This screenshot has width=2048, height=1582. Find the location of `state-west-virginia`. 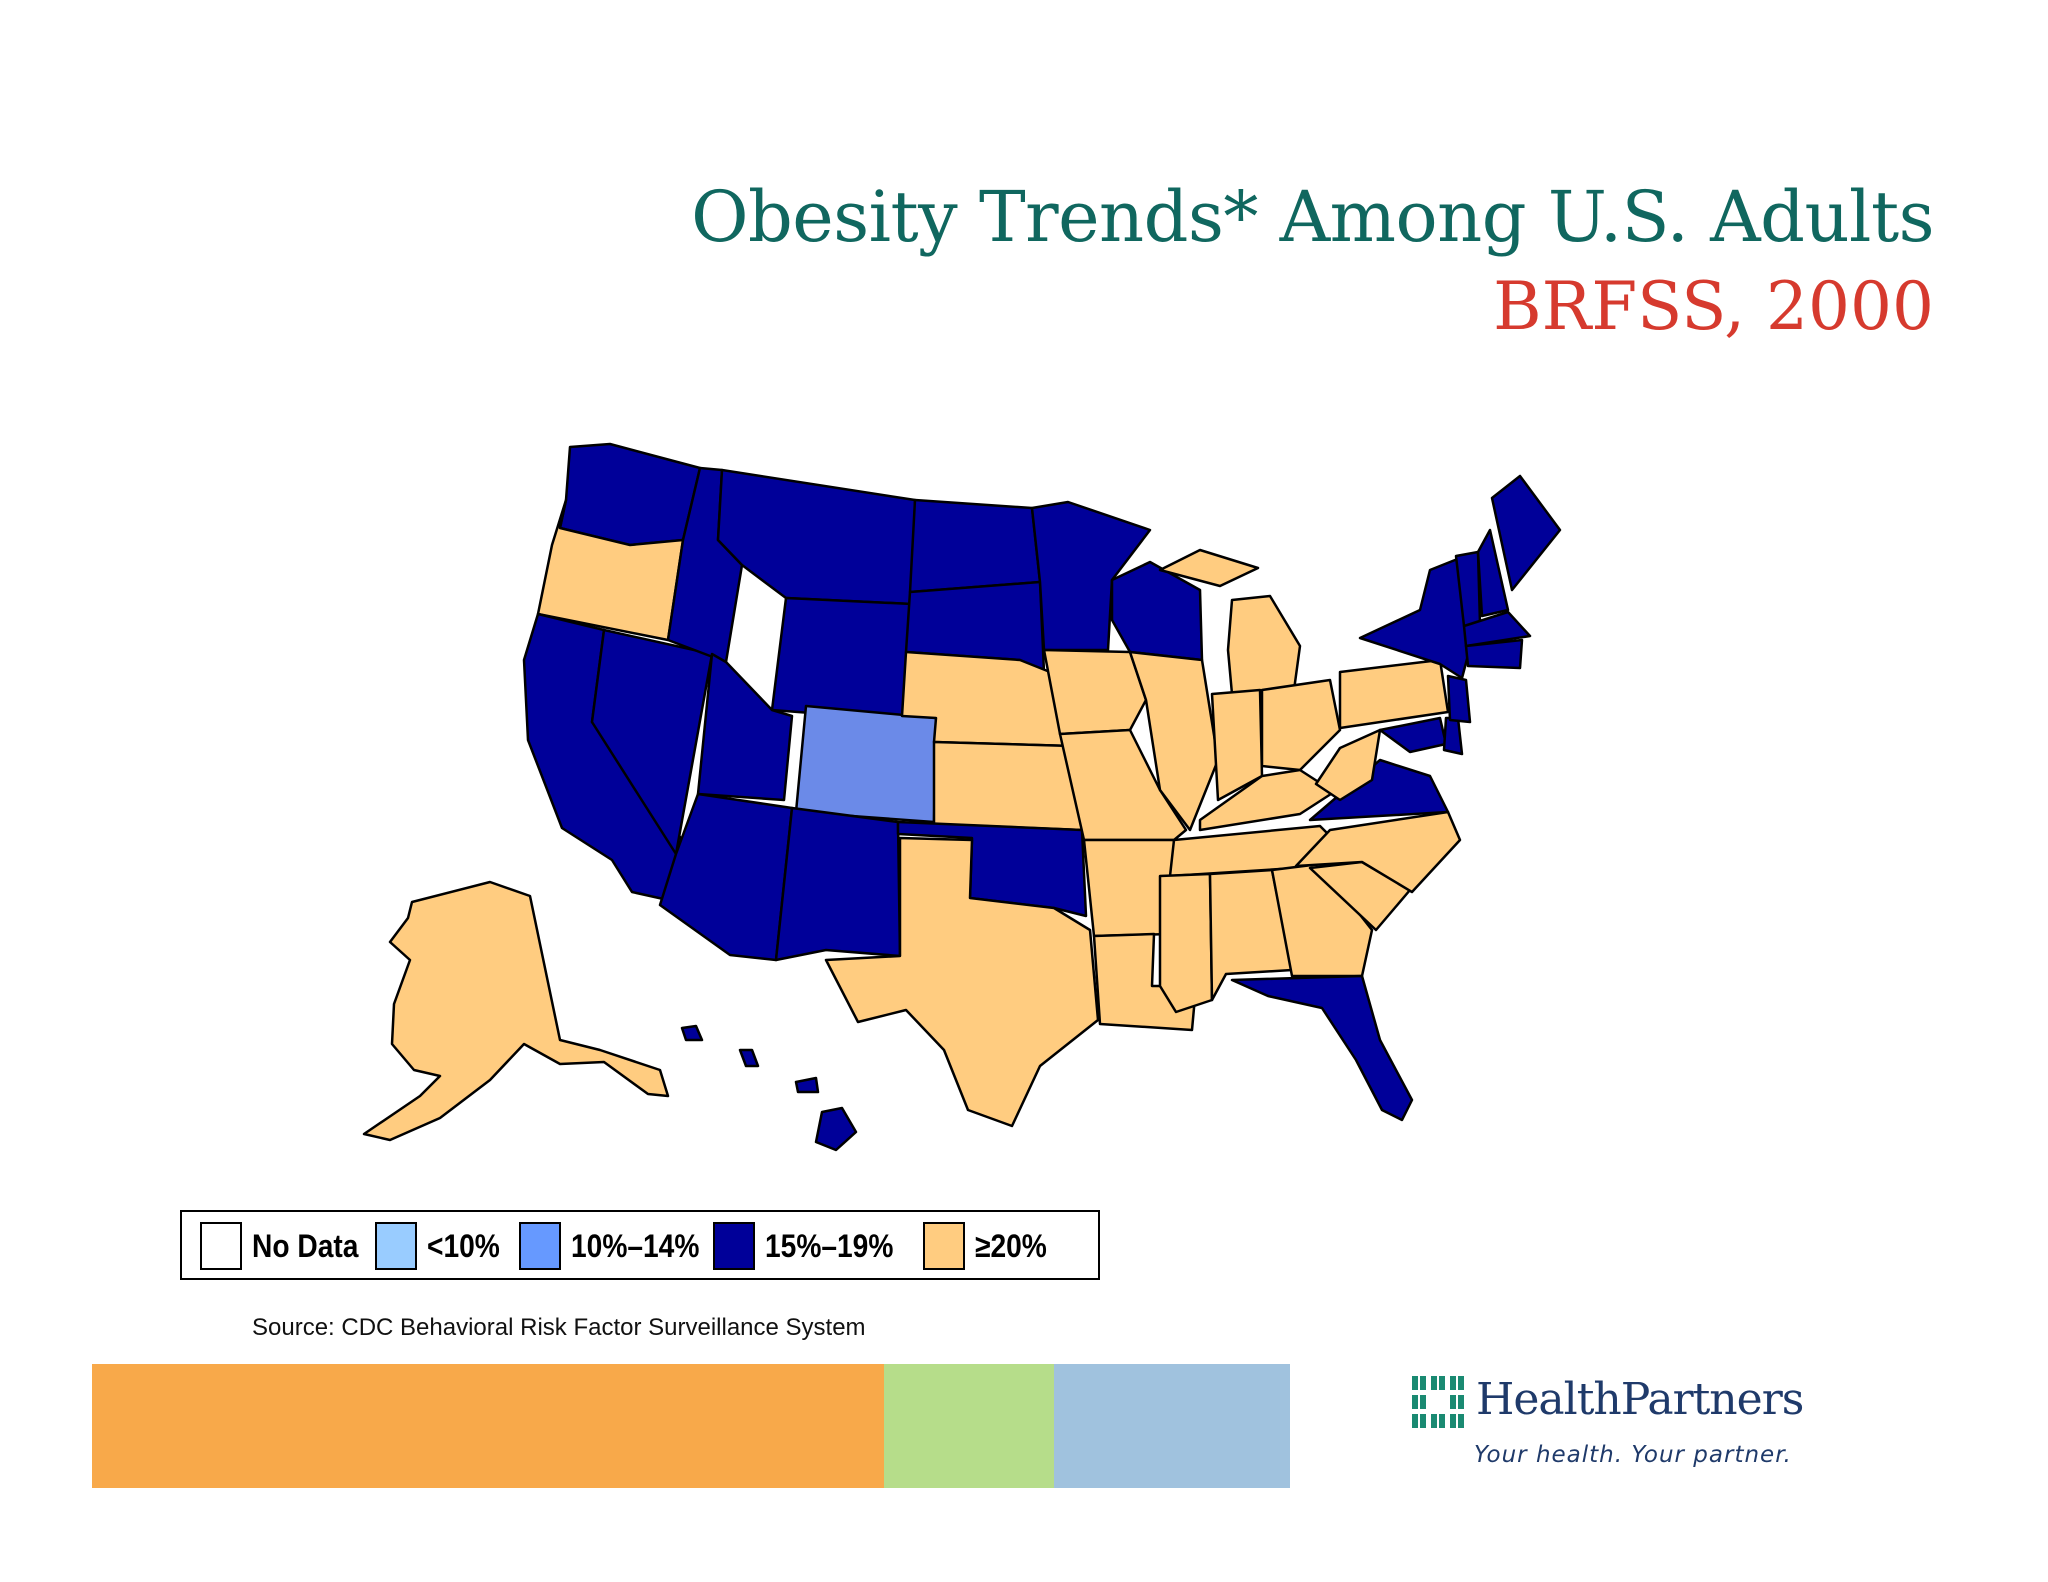

state-west-virginia is located at coordinates (1348, 765).